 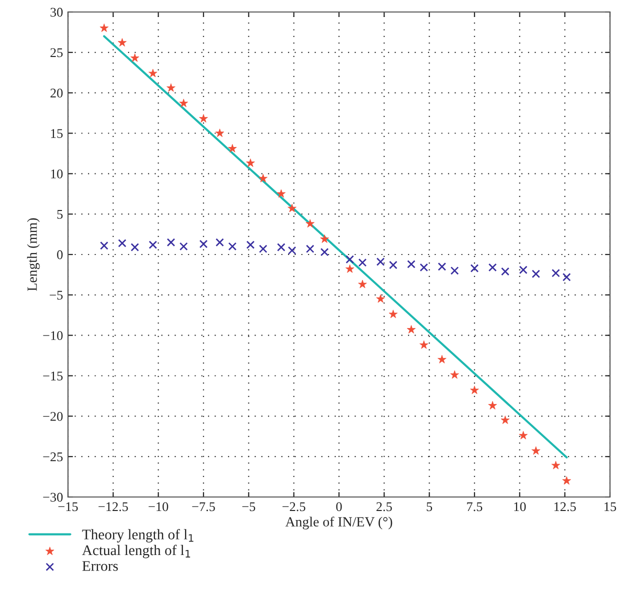 I want to click on y-tick-label: −5, so click(x=56, y=295).